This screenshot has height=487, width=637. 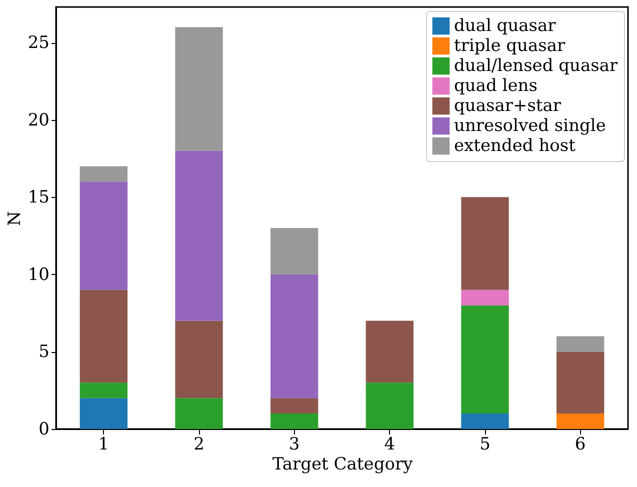 I want to click on legend-label: extended host, so click(x=515, y=146).